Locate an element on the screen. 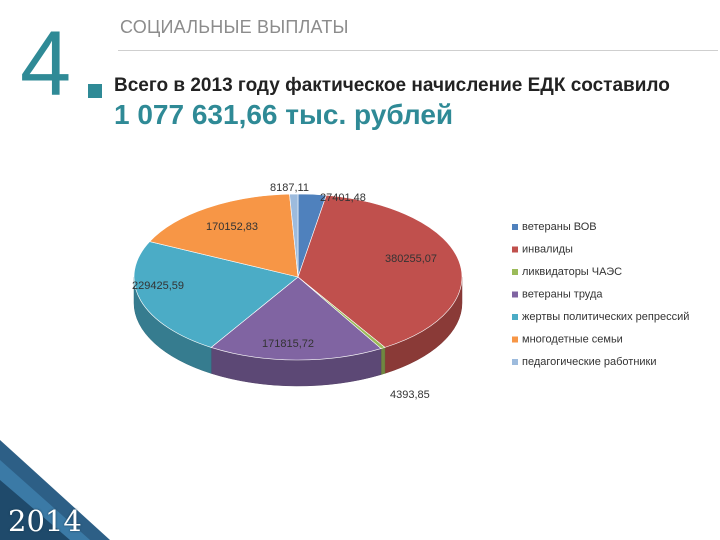  pie-value-label-5: 170152,83 is located at coordinates (232, 227).